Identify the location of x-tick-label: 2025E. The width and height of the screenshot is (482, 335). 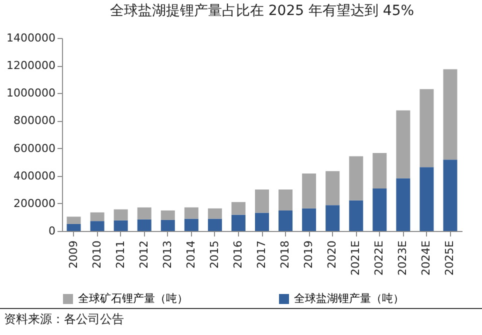
(449, 258).